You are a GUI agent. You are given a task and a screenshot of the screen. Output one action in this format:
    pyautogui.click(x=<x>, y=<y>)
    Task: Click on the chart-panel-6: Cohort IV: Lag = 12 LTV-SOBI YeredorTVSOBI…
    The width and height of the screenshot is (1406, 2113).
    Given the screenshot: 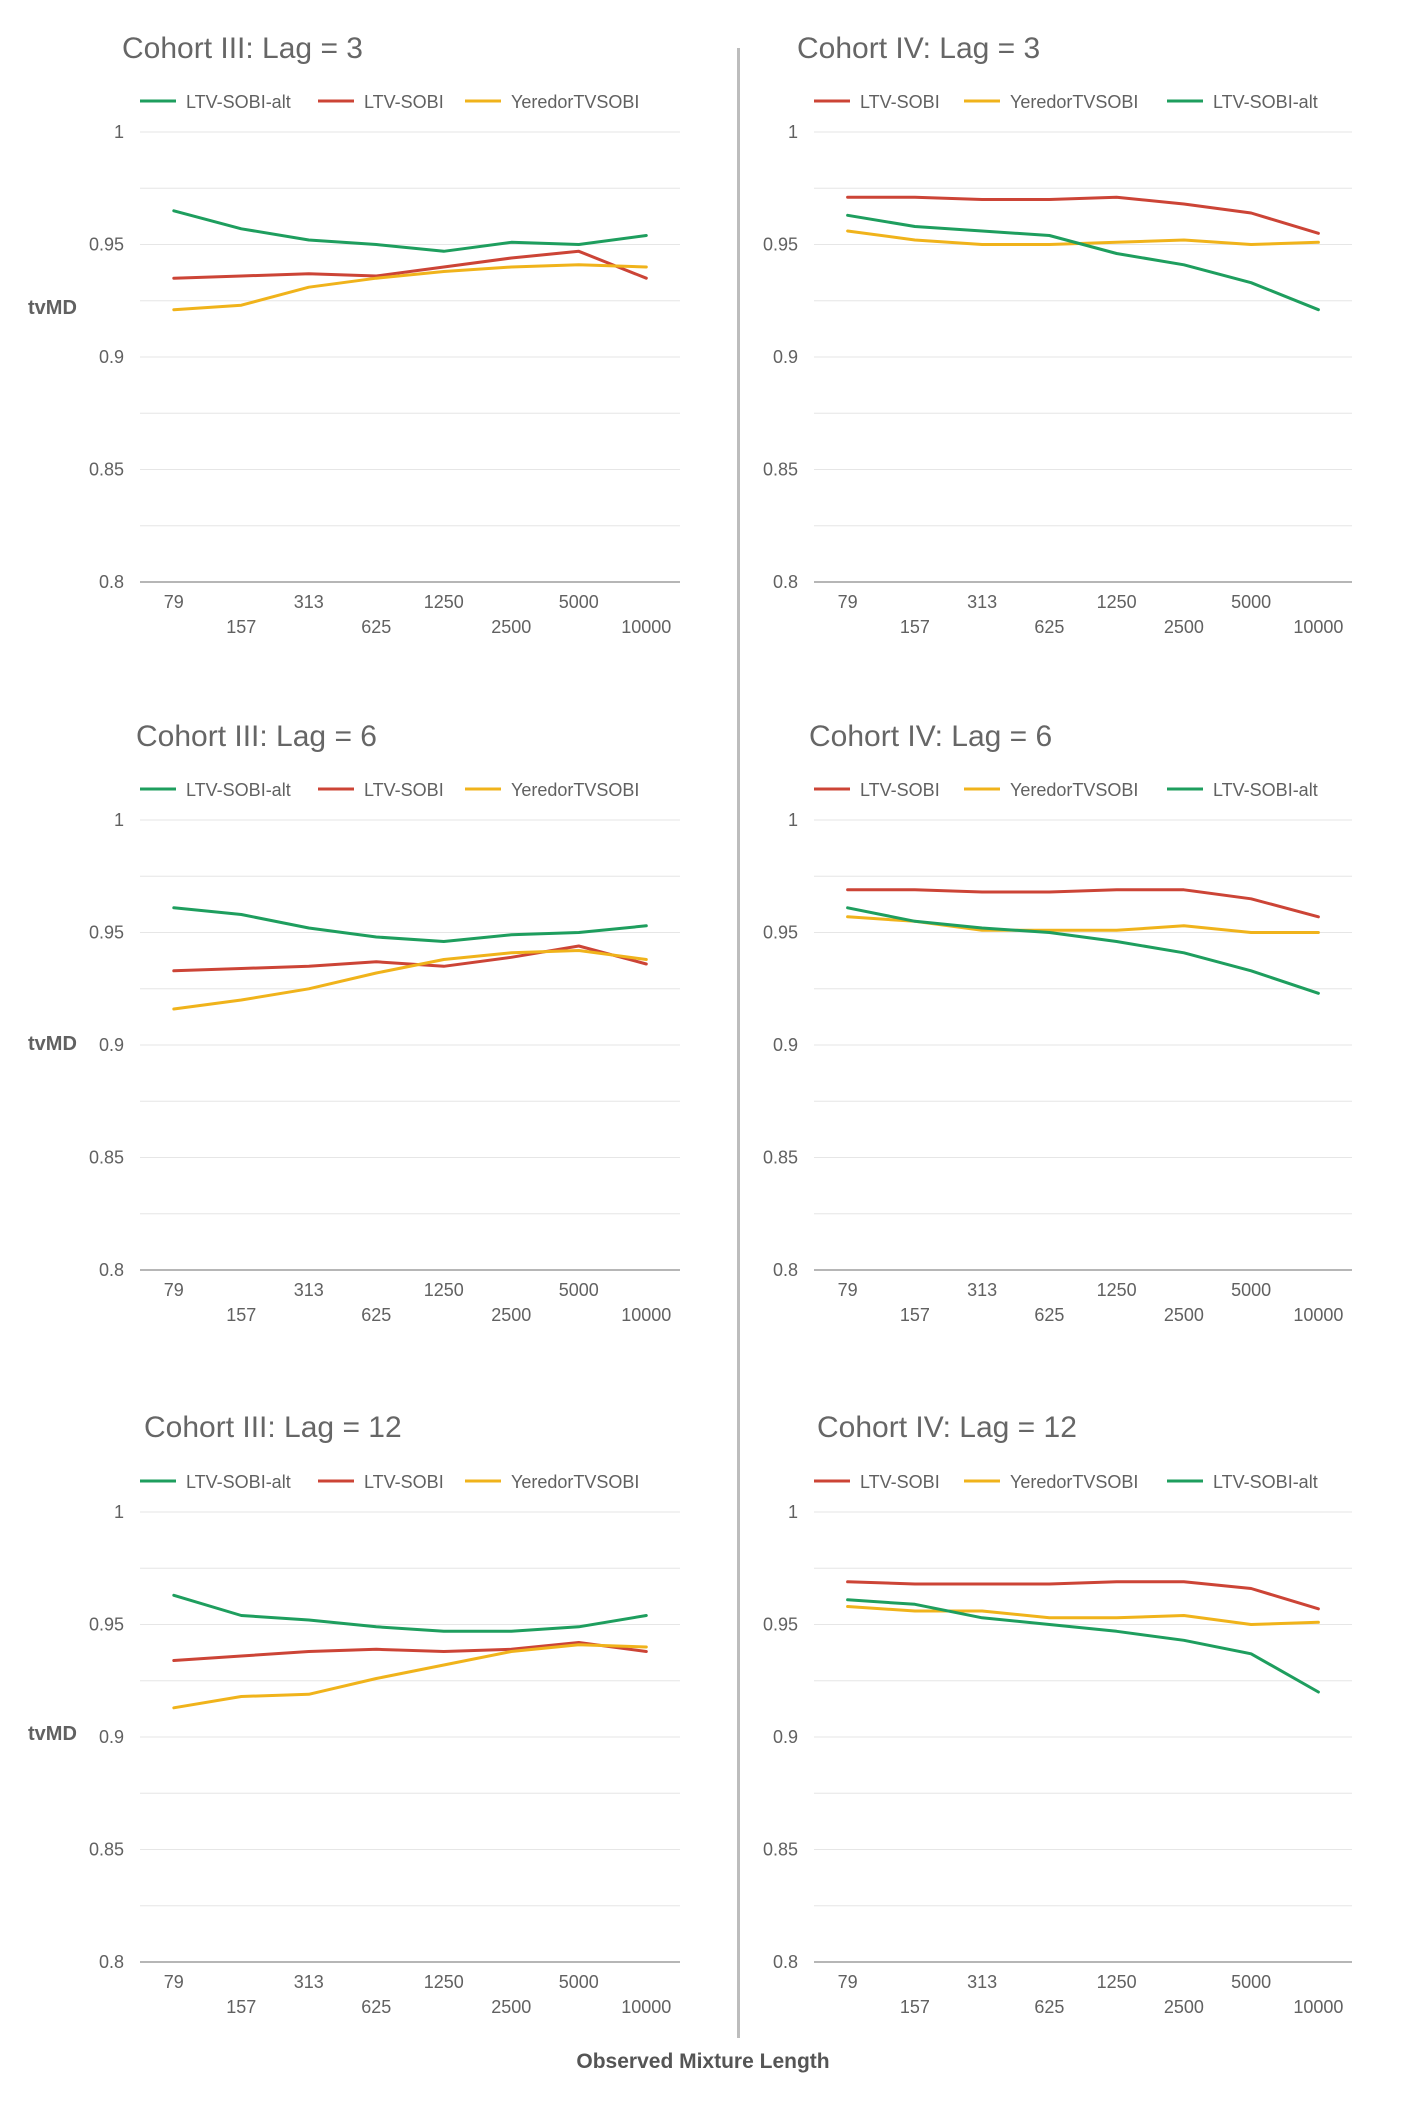 What is the action you would take?
    pyautogui.click(x=1057, y=1714)
    